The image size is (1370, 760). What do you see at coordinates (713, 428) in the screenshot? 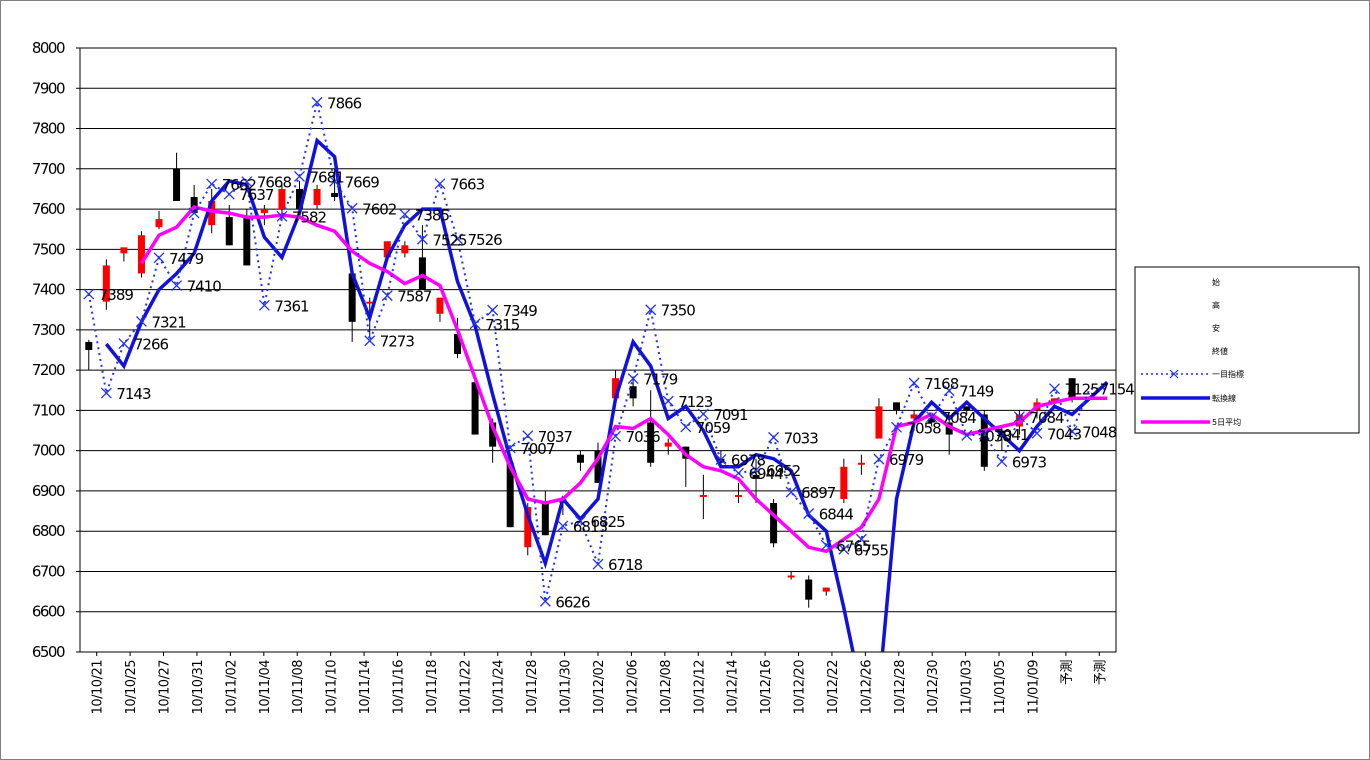
I see `data-label: 7059` at bounding box center [713, 428].